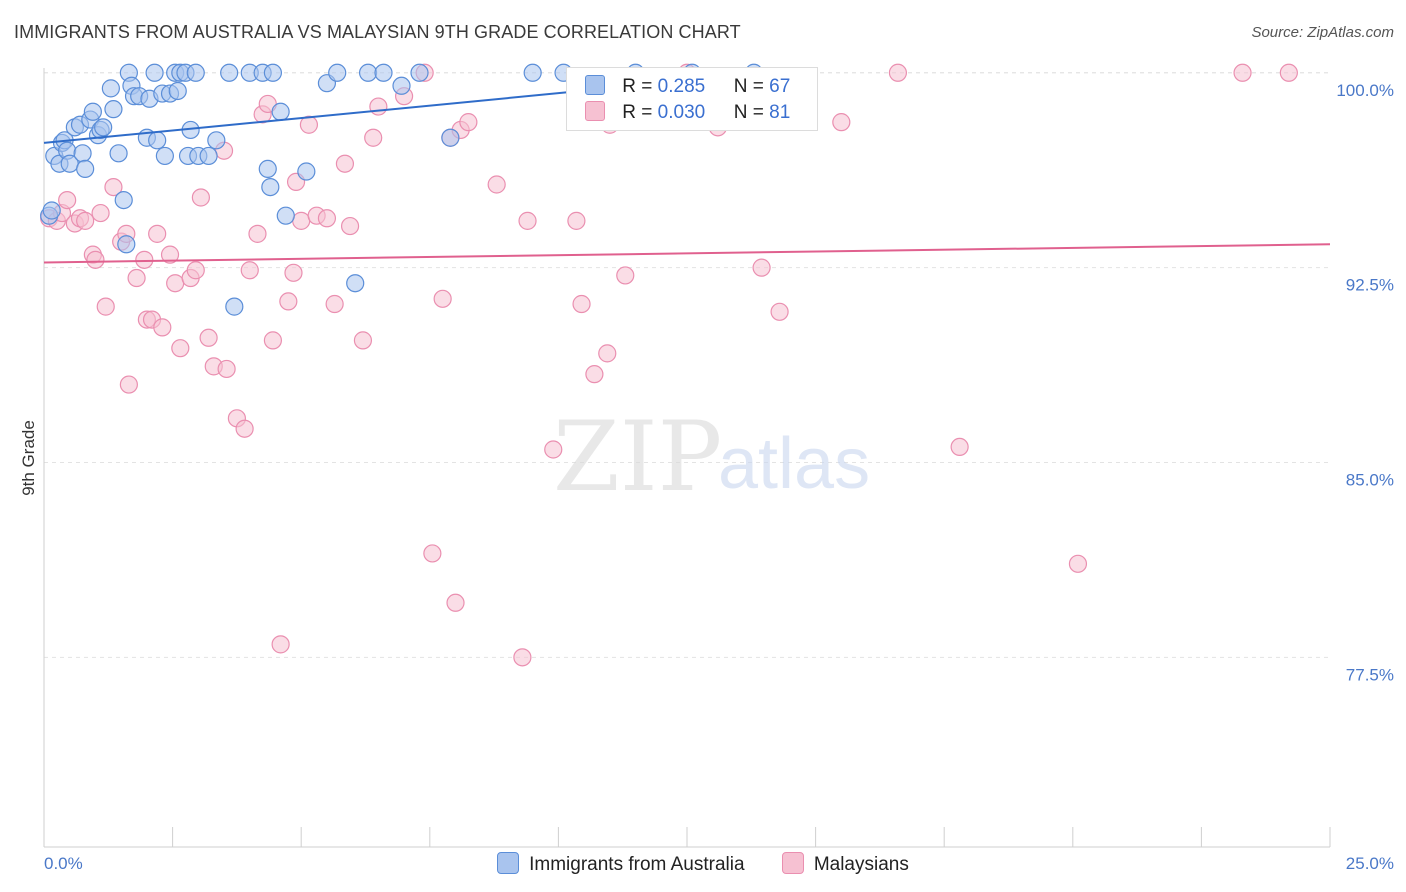 This screenshot has height=892, width=1406. I want to click on series-legend-label-australia: Immigrants from Australia, so click(637, 864).